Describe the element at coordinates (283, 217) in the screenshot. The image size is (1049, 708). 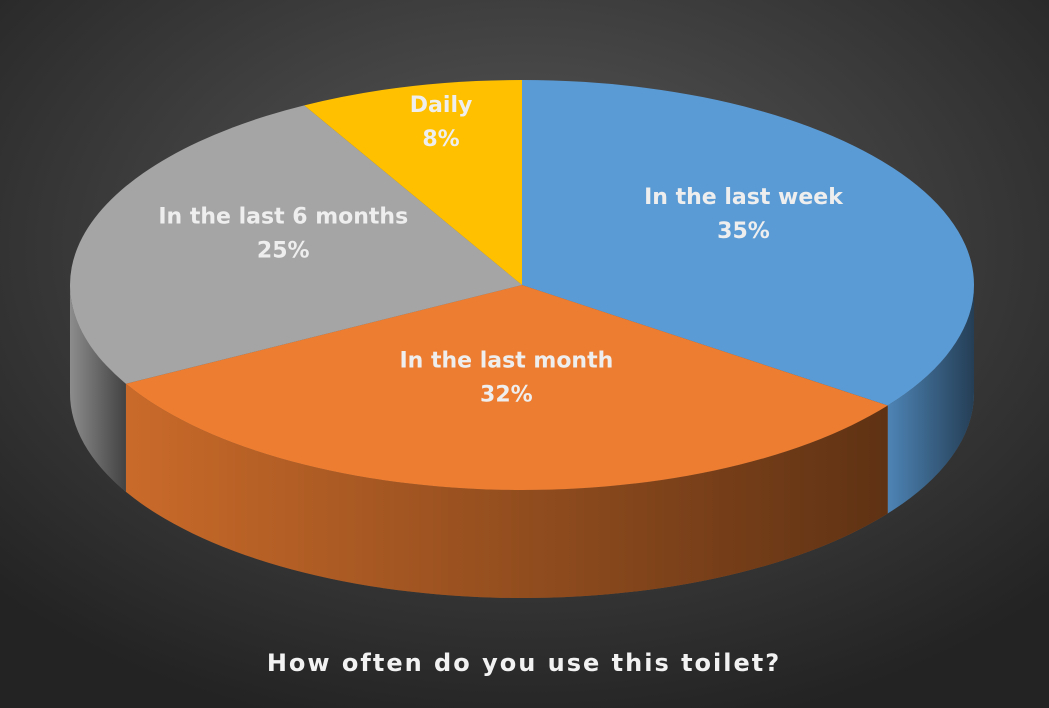
I see `data-label-category: In the last 6 months` at that location.